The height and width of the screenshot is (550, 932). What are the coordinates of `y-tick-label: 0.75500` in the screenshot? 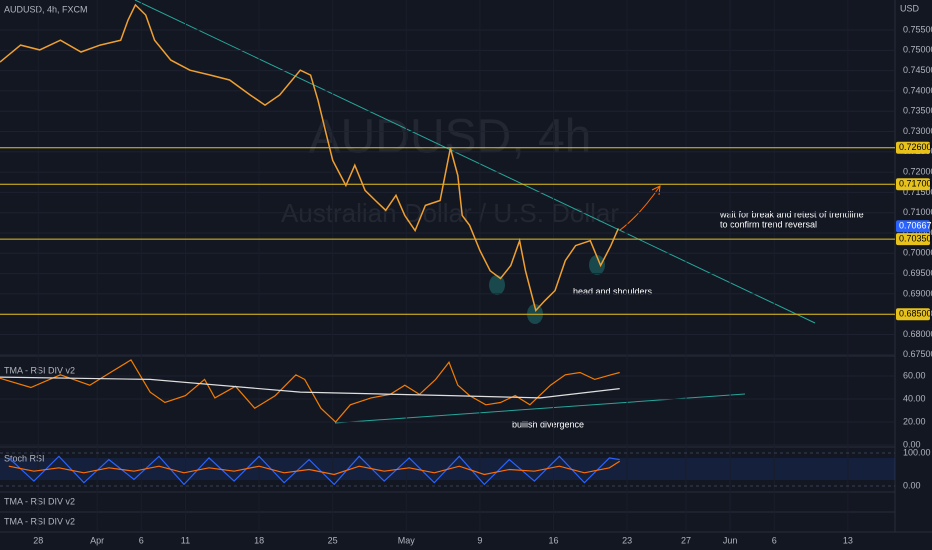 It's located at (917, 29).